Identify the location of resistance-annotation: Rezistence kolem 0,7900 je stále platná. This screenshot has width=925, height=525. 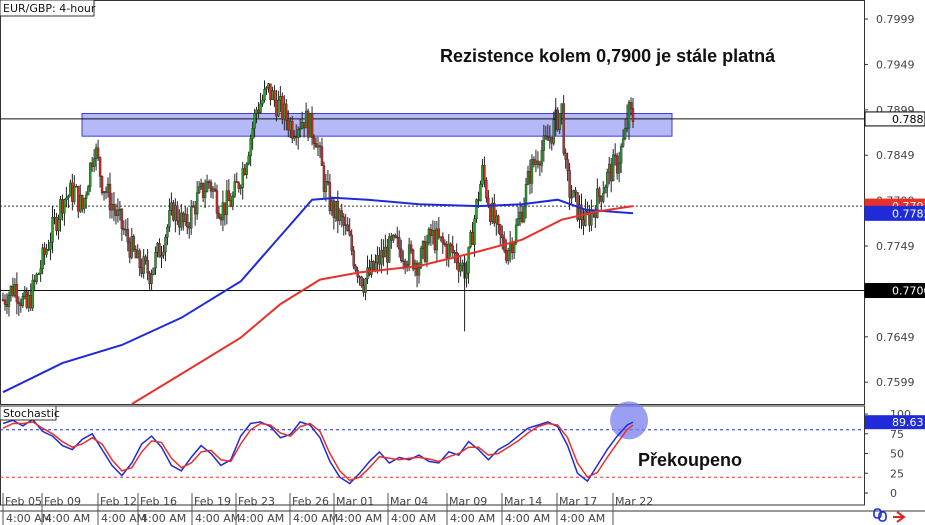
(608, 56).